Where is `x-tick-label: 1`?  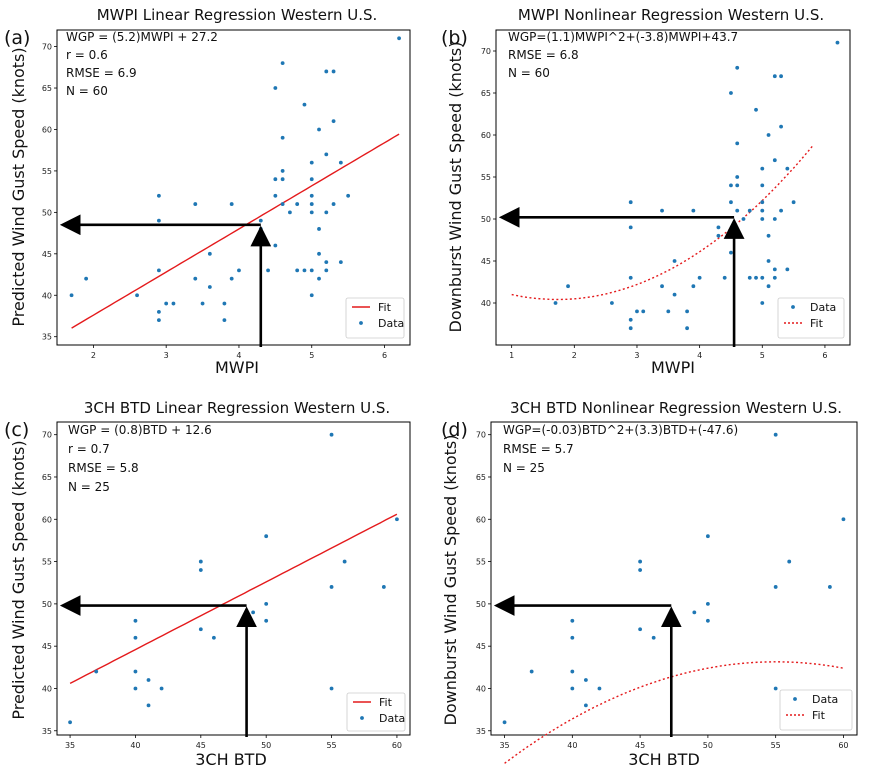
x-tick-label: 1 is located at coordinates (511, 355).